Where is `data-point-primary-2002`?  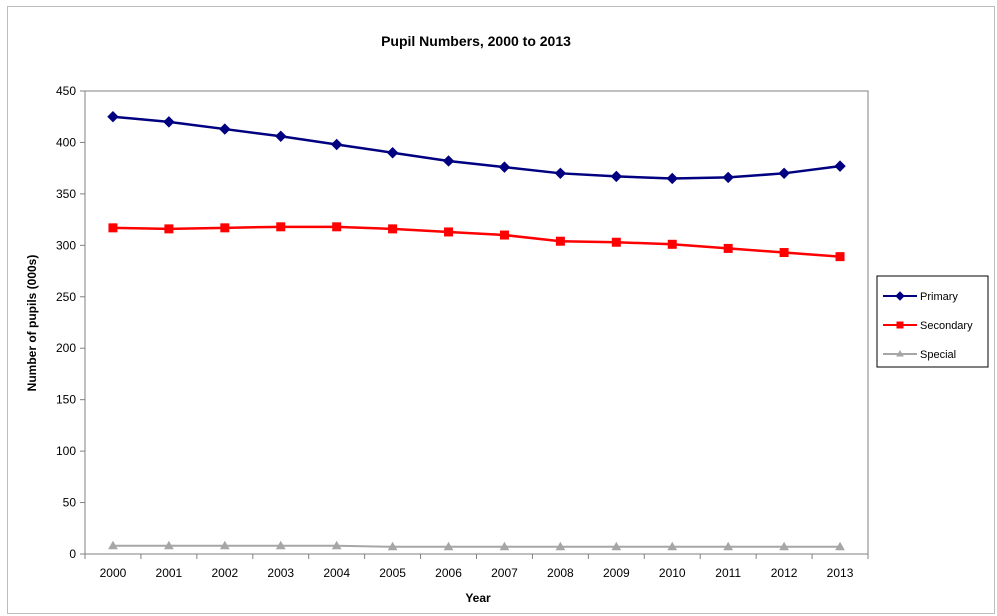 data-point-primary-2002 is located at coordinates (225, 129).